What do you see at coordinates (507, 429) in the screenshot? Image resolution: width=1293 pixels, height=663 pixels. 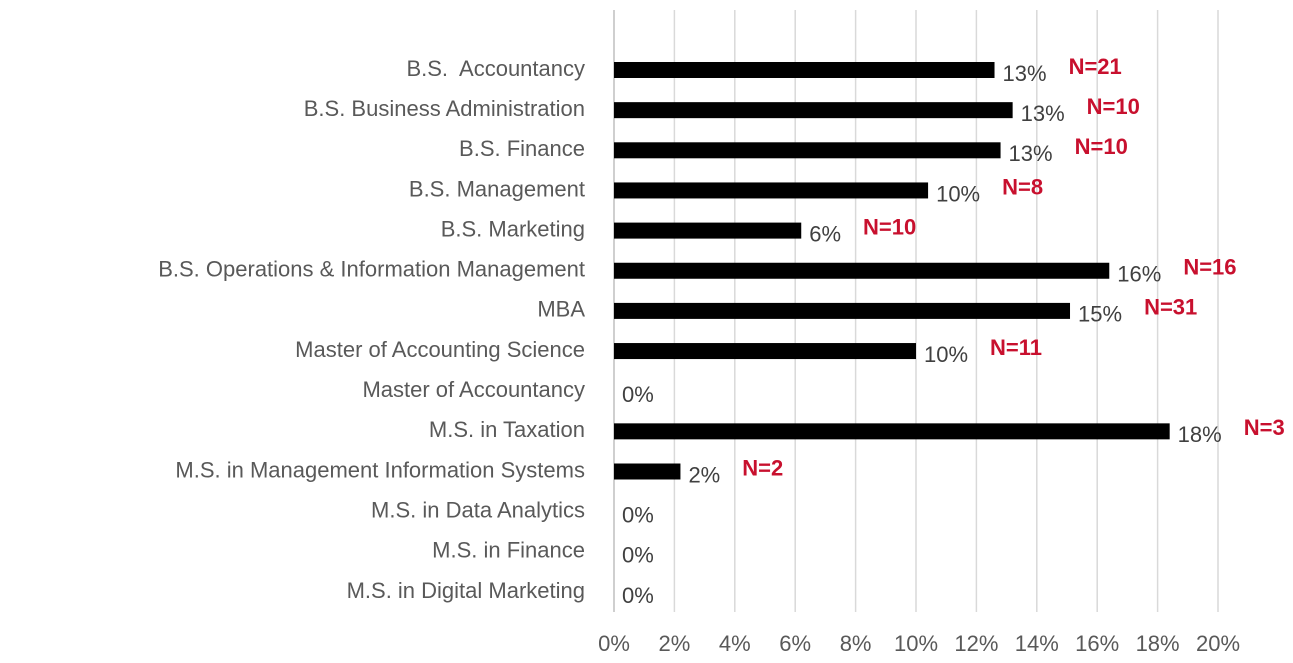 I see `category-label: M.S. in Taxation` at bounding box center [507, 429].